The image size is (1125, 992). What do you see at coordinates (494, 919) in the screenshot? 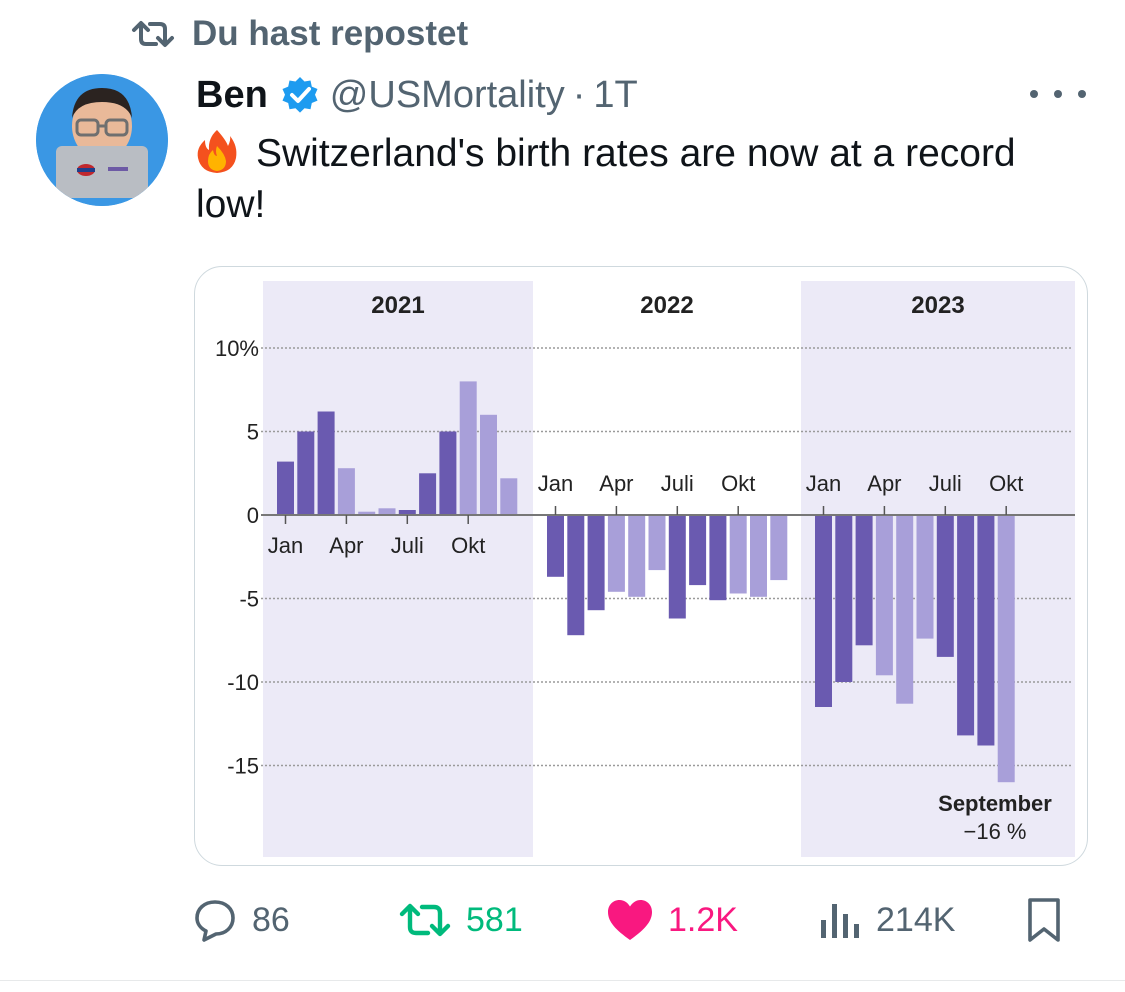
I see `repost-count: 581` at bounding box center [494, 919].